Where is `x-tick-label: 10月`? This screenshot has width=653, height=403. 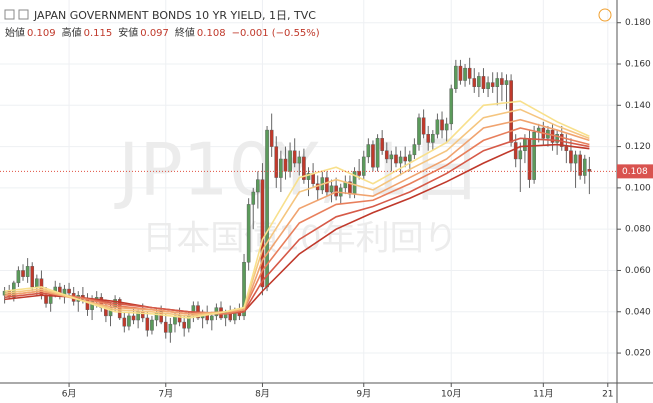
x-tick-label: 10月 is located at coordinates (451, 394).